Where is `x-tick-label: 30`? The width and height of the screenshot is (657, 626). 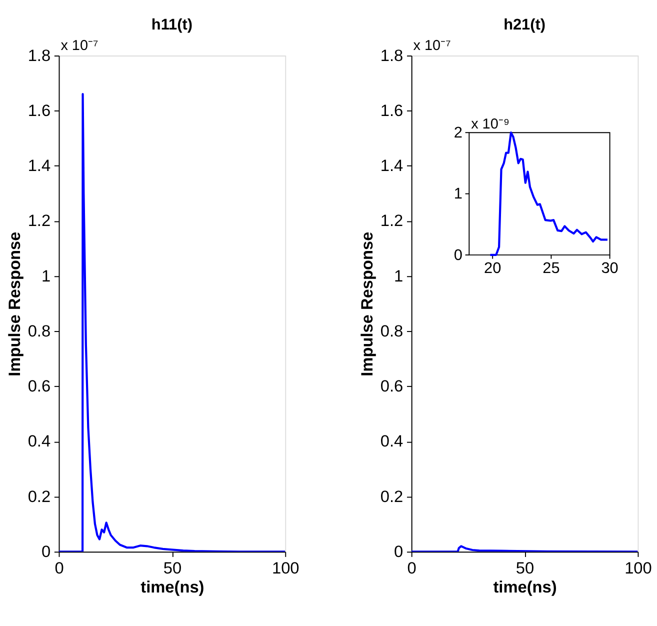 x-tick-label: 30 is located at coordinates (609, 269).